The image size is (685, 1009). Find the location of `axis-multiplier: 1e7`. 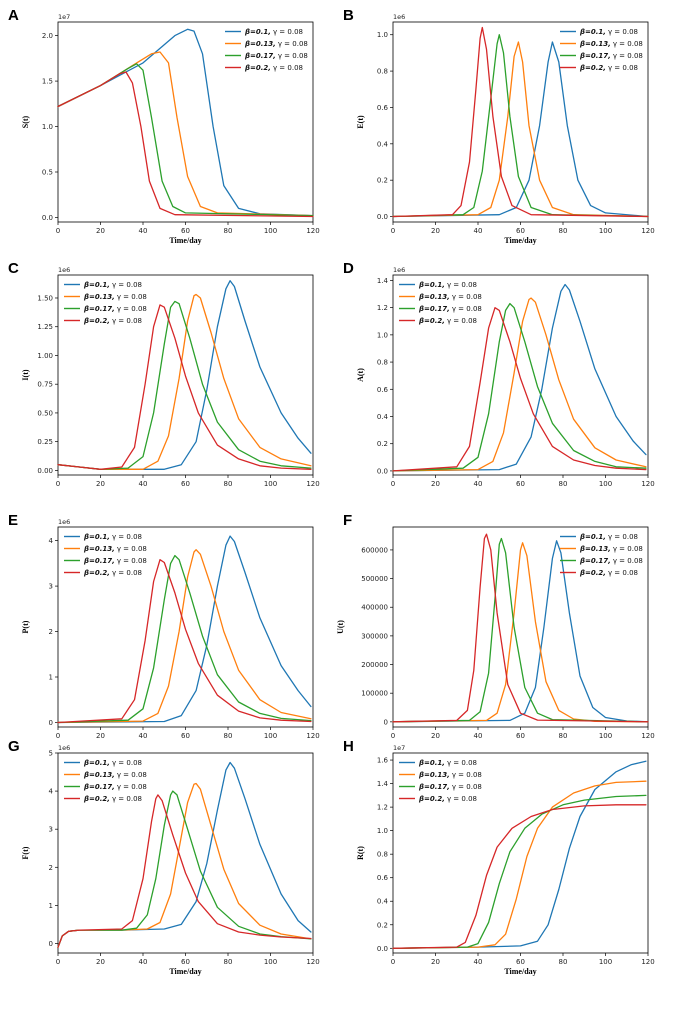

axis-multiplier: 1e7 is located at coordinates (64, 17).